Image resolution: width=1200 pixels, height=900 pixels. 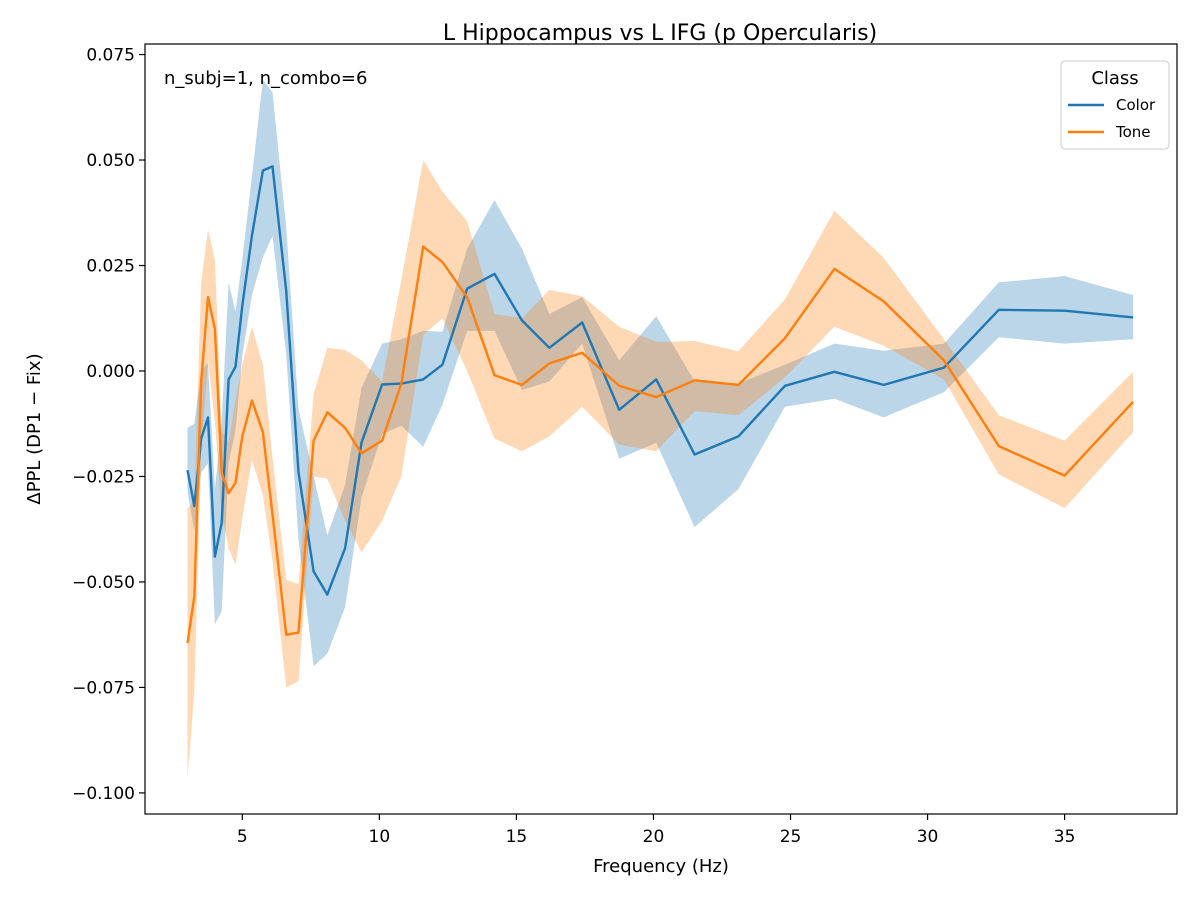 I want to click on y-tick-label: 0.025, so click(x=110, y=267).